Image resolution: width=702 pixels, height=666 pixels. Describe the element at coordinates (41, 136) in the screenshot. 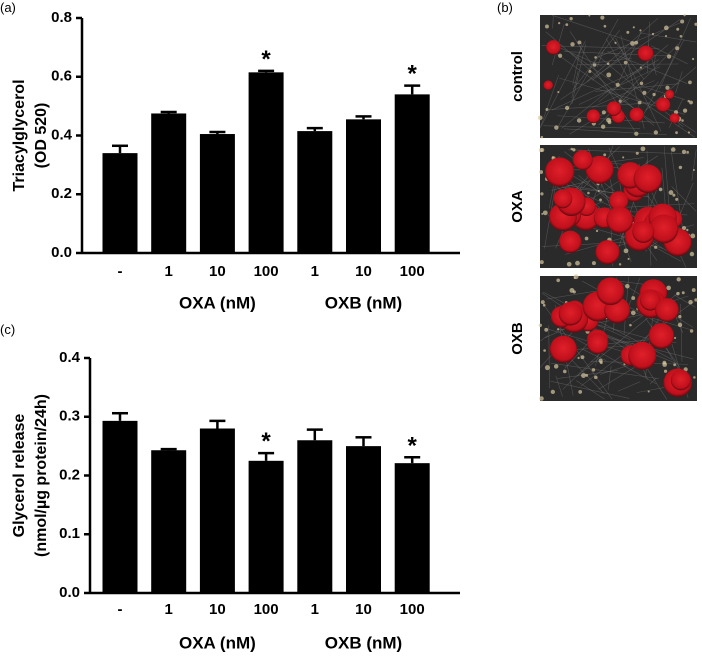

I see `y-axis-label: (OD 520)` at that location.